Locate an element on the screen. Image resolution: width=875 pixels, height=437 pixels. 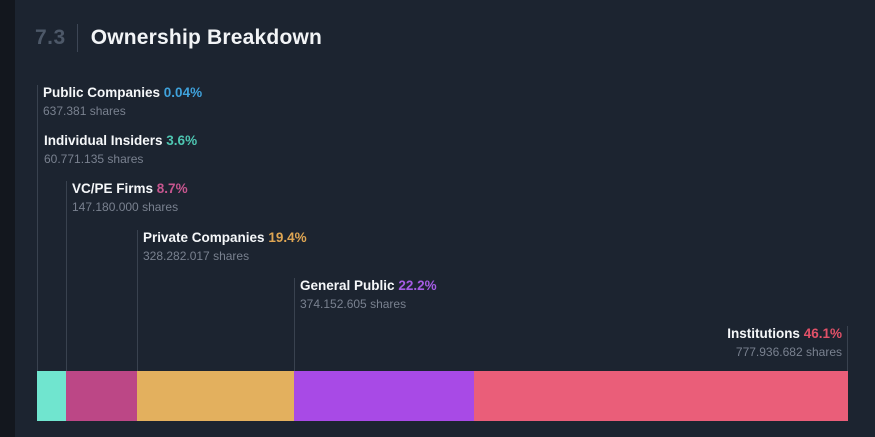
category-name: Private Companies is located at coordinates (204, 237).